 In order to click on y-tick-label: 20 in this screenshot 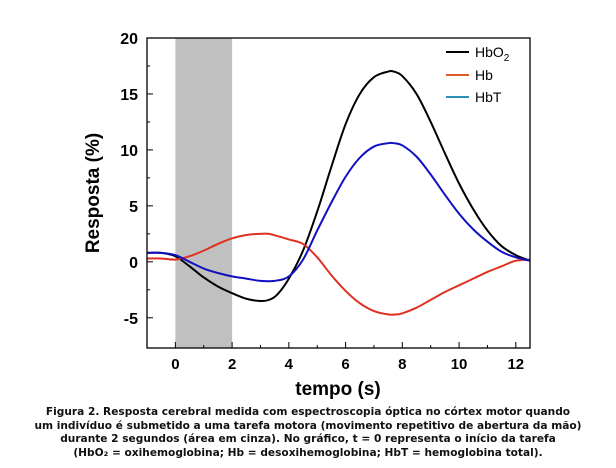, I will do `click(129, 39)`.